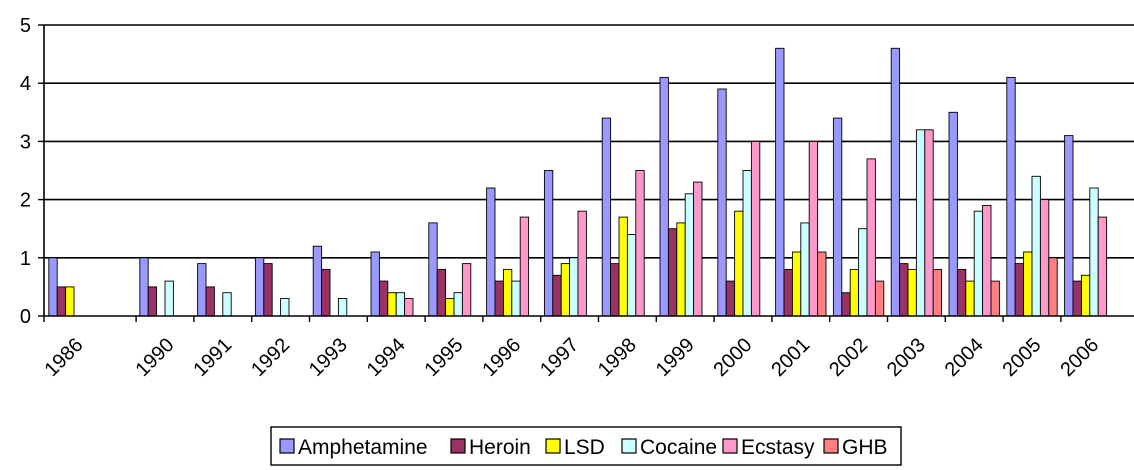  What do you see at coordinates (906, 357) in the screenshot?
I see `x-tick-label-2003: 2003` at bounding box center [906, 357].